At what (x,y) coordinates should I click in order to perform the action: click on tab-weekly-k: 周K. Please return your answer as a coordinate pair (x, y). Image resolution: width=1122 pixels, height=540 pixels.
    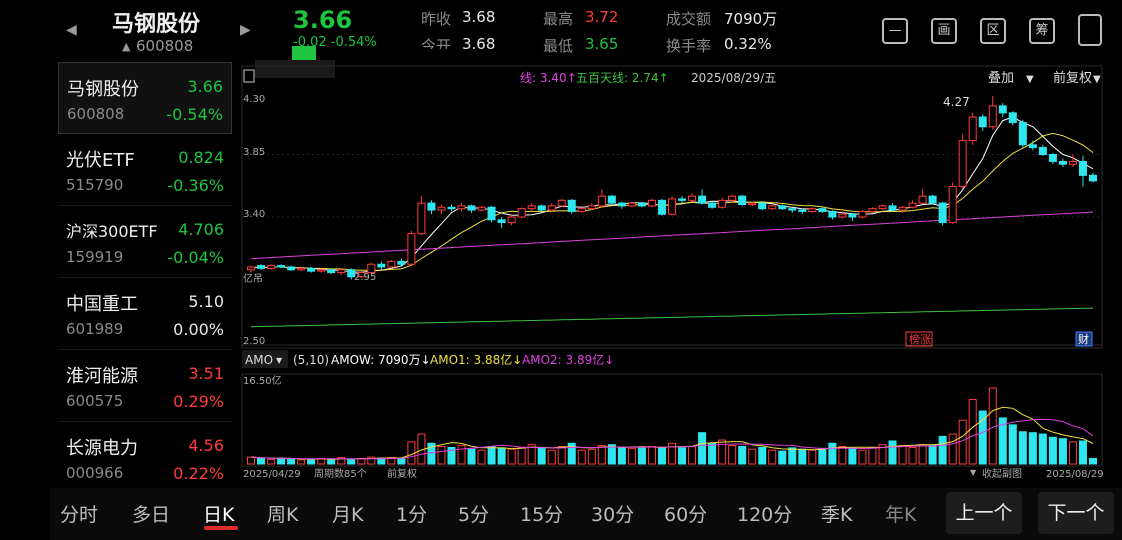
    Looking at the image, I should click on (283, 515).